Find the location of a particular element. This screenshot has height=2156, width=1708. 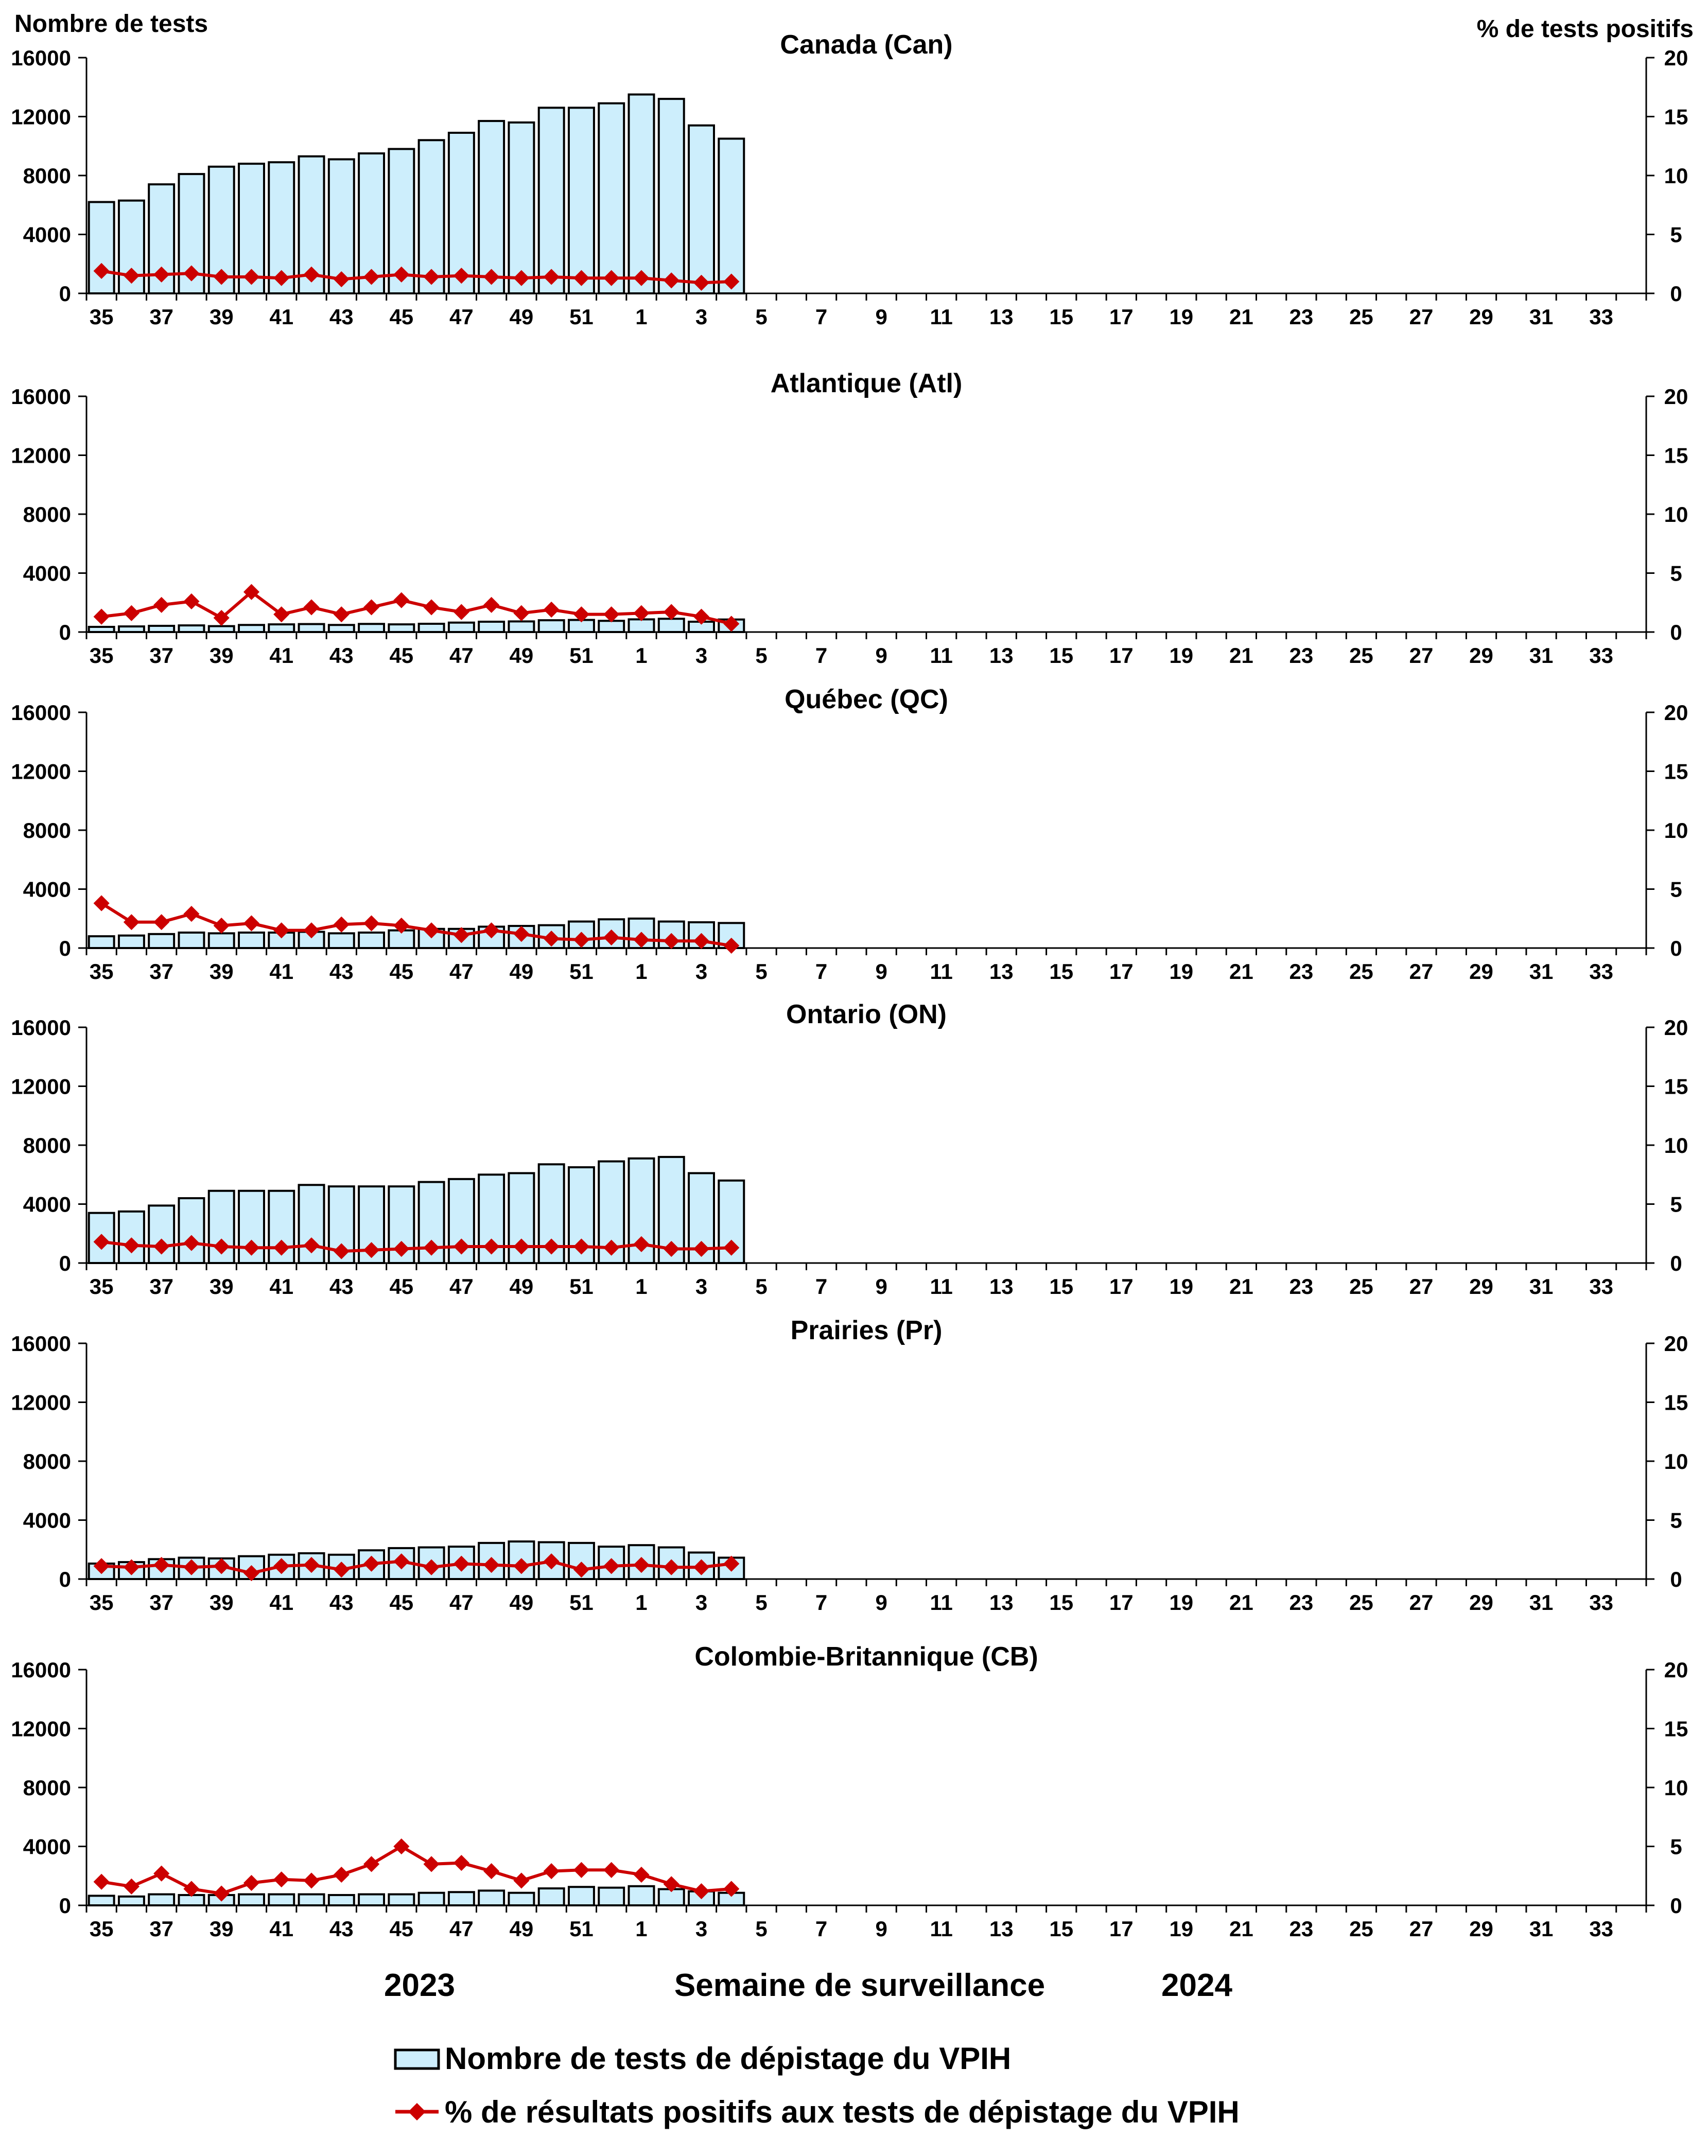

x-tick-label: 47 is located at coordinates (462, 317).